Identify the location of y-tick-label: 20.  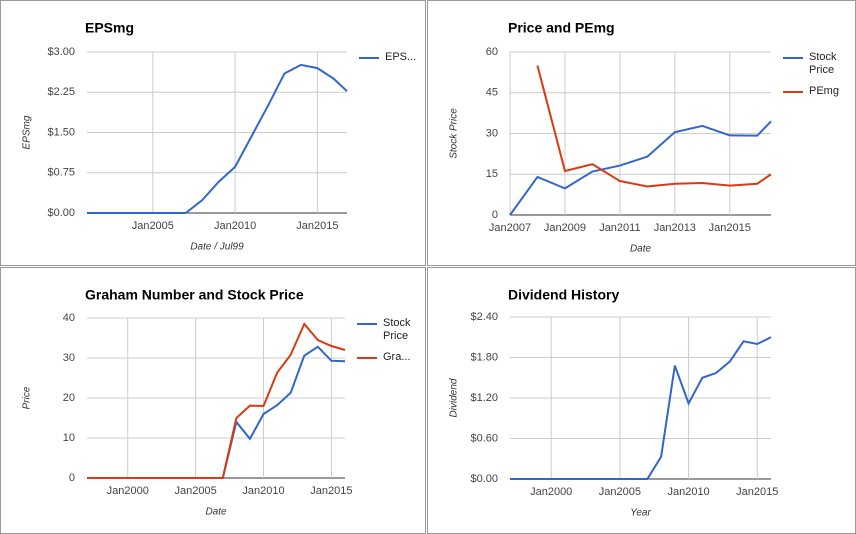
(69, 398).